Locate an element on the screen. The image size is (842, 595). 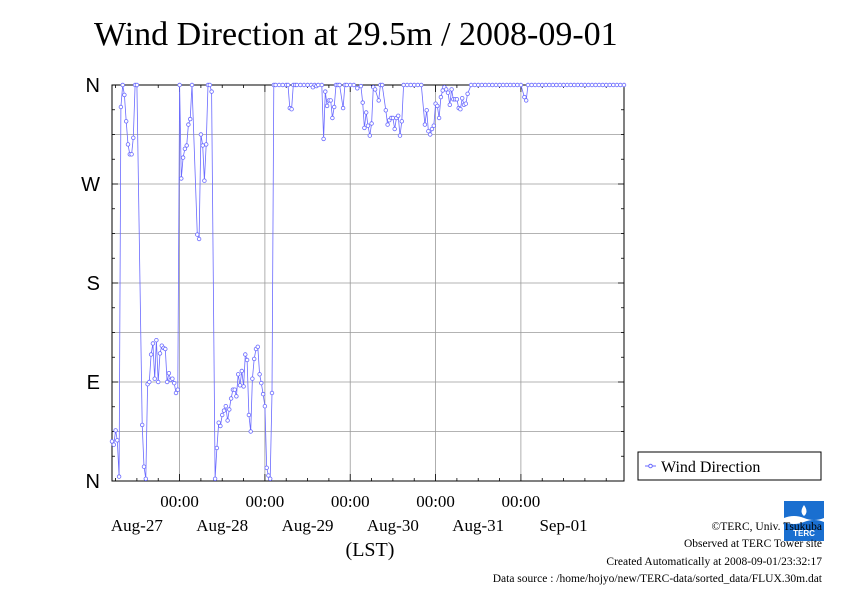
legend-marker is located at coordinates (650, 466).